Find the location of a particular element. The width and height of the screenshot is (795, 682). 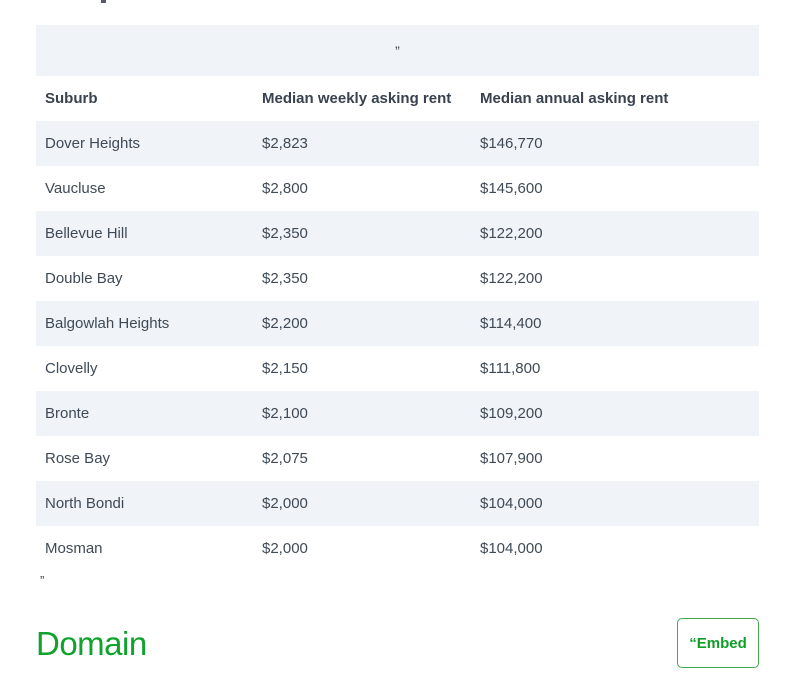

table-row: Balgowlah Heights $2,200 $114,400 is located at coordinates (397, 323).